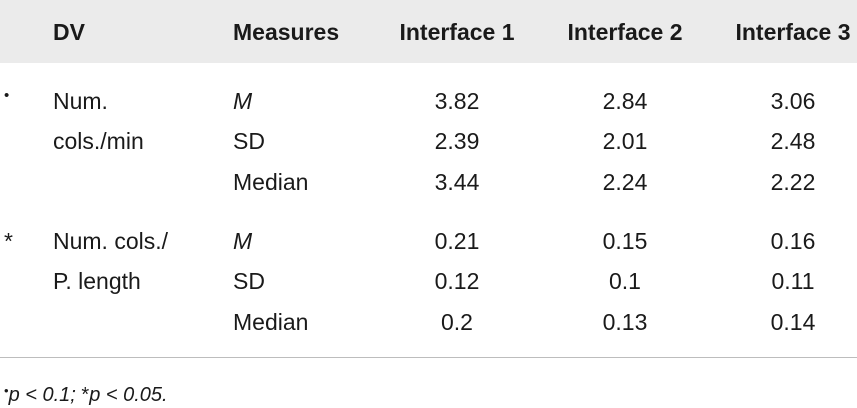 The width and height of the screenshot is (857, 408). I want to click on footnote-text-1: p < 0.1;, so click(45, 395).